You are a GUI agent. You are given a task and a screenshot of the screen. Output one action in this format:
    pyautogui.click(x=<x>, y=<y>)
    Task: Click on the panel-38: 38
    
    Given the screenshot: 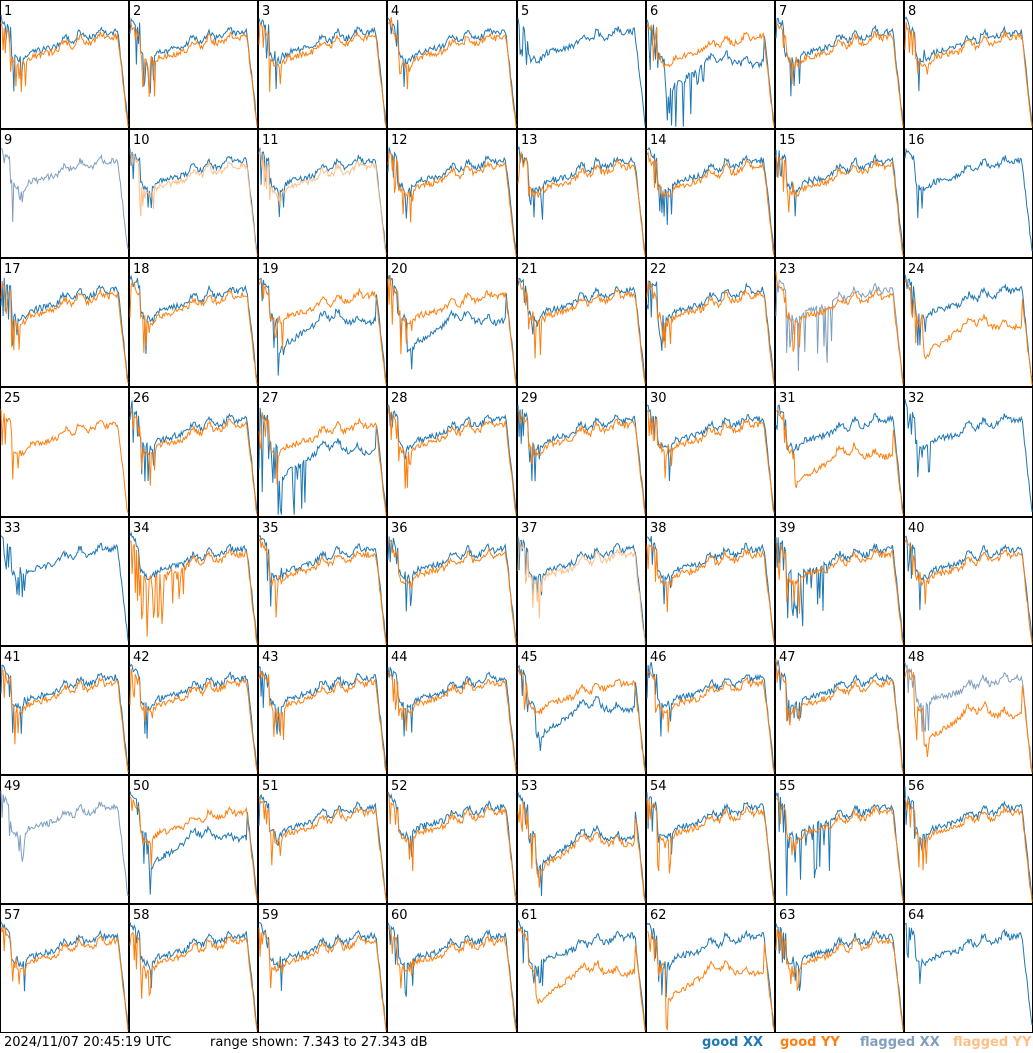 What is the action you would take?
    pyautogui.click(x=710, y=581)
    